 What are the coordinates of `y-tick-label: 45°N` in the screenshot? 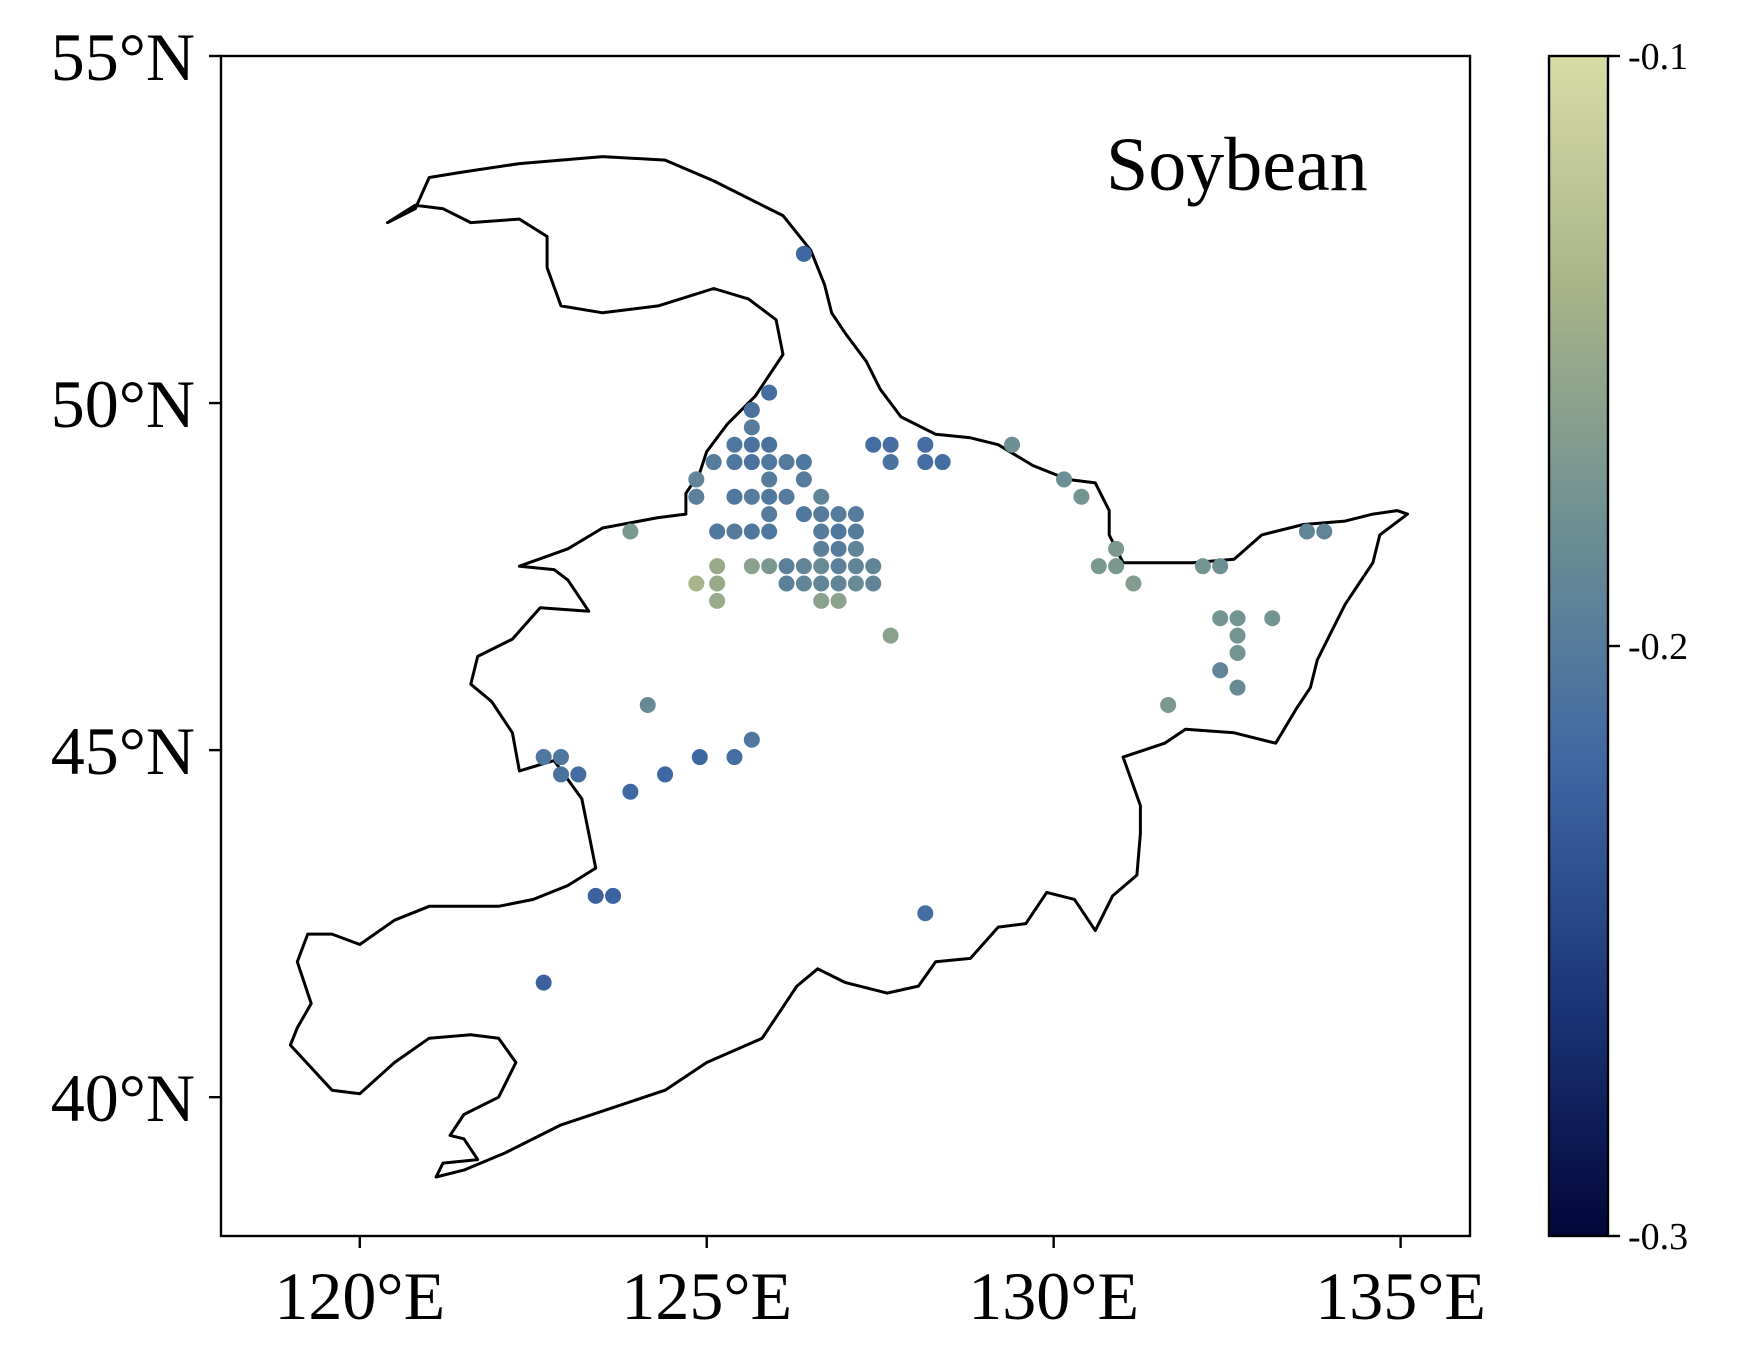 It's located at (123, 751).